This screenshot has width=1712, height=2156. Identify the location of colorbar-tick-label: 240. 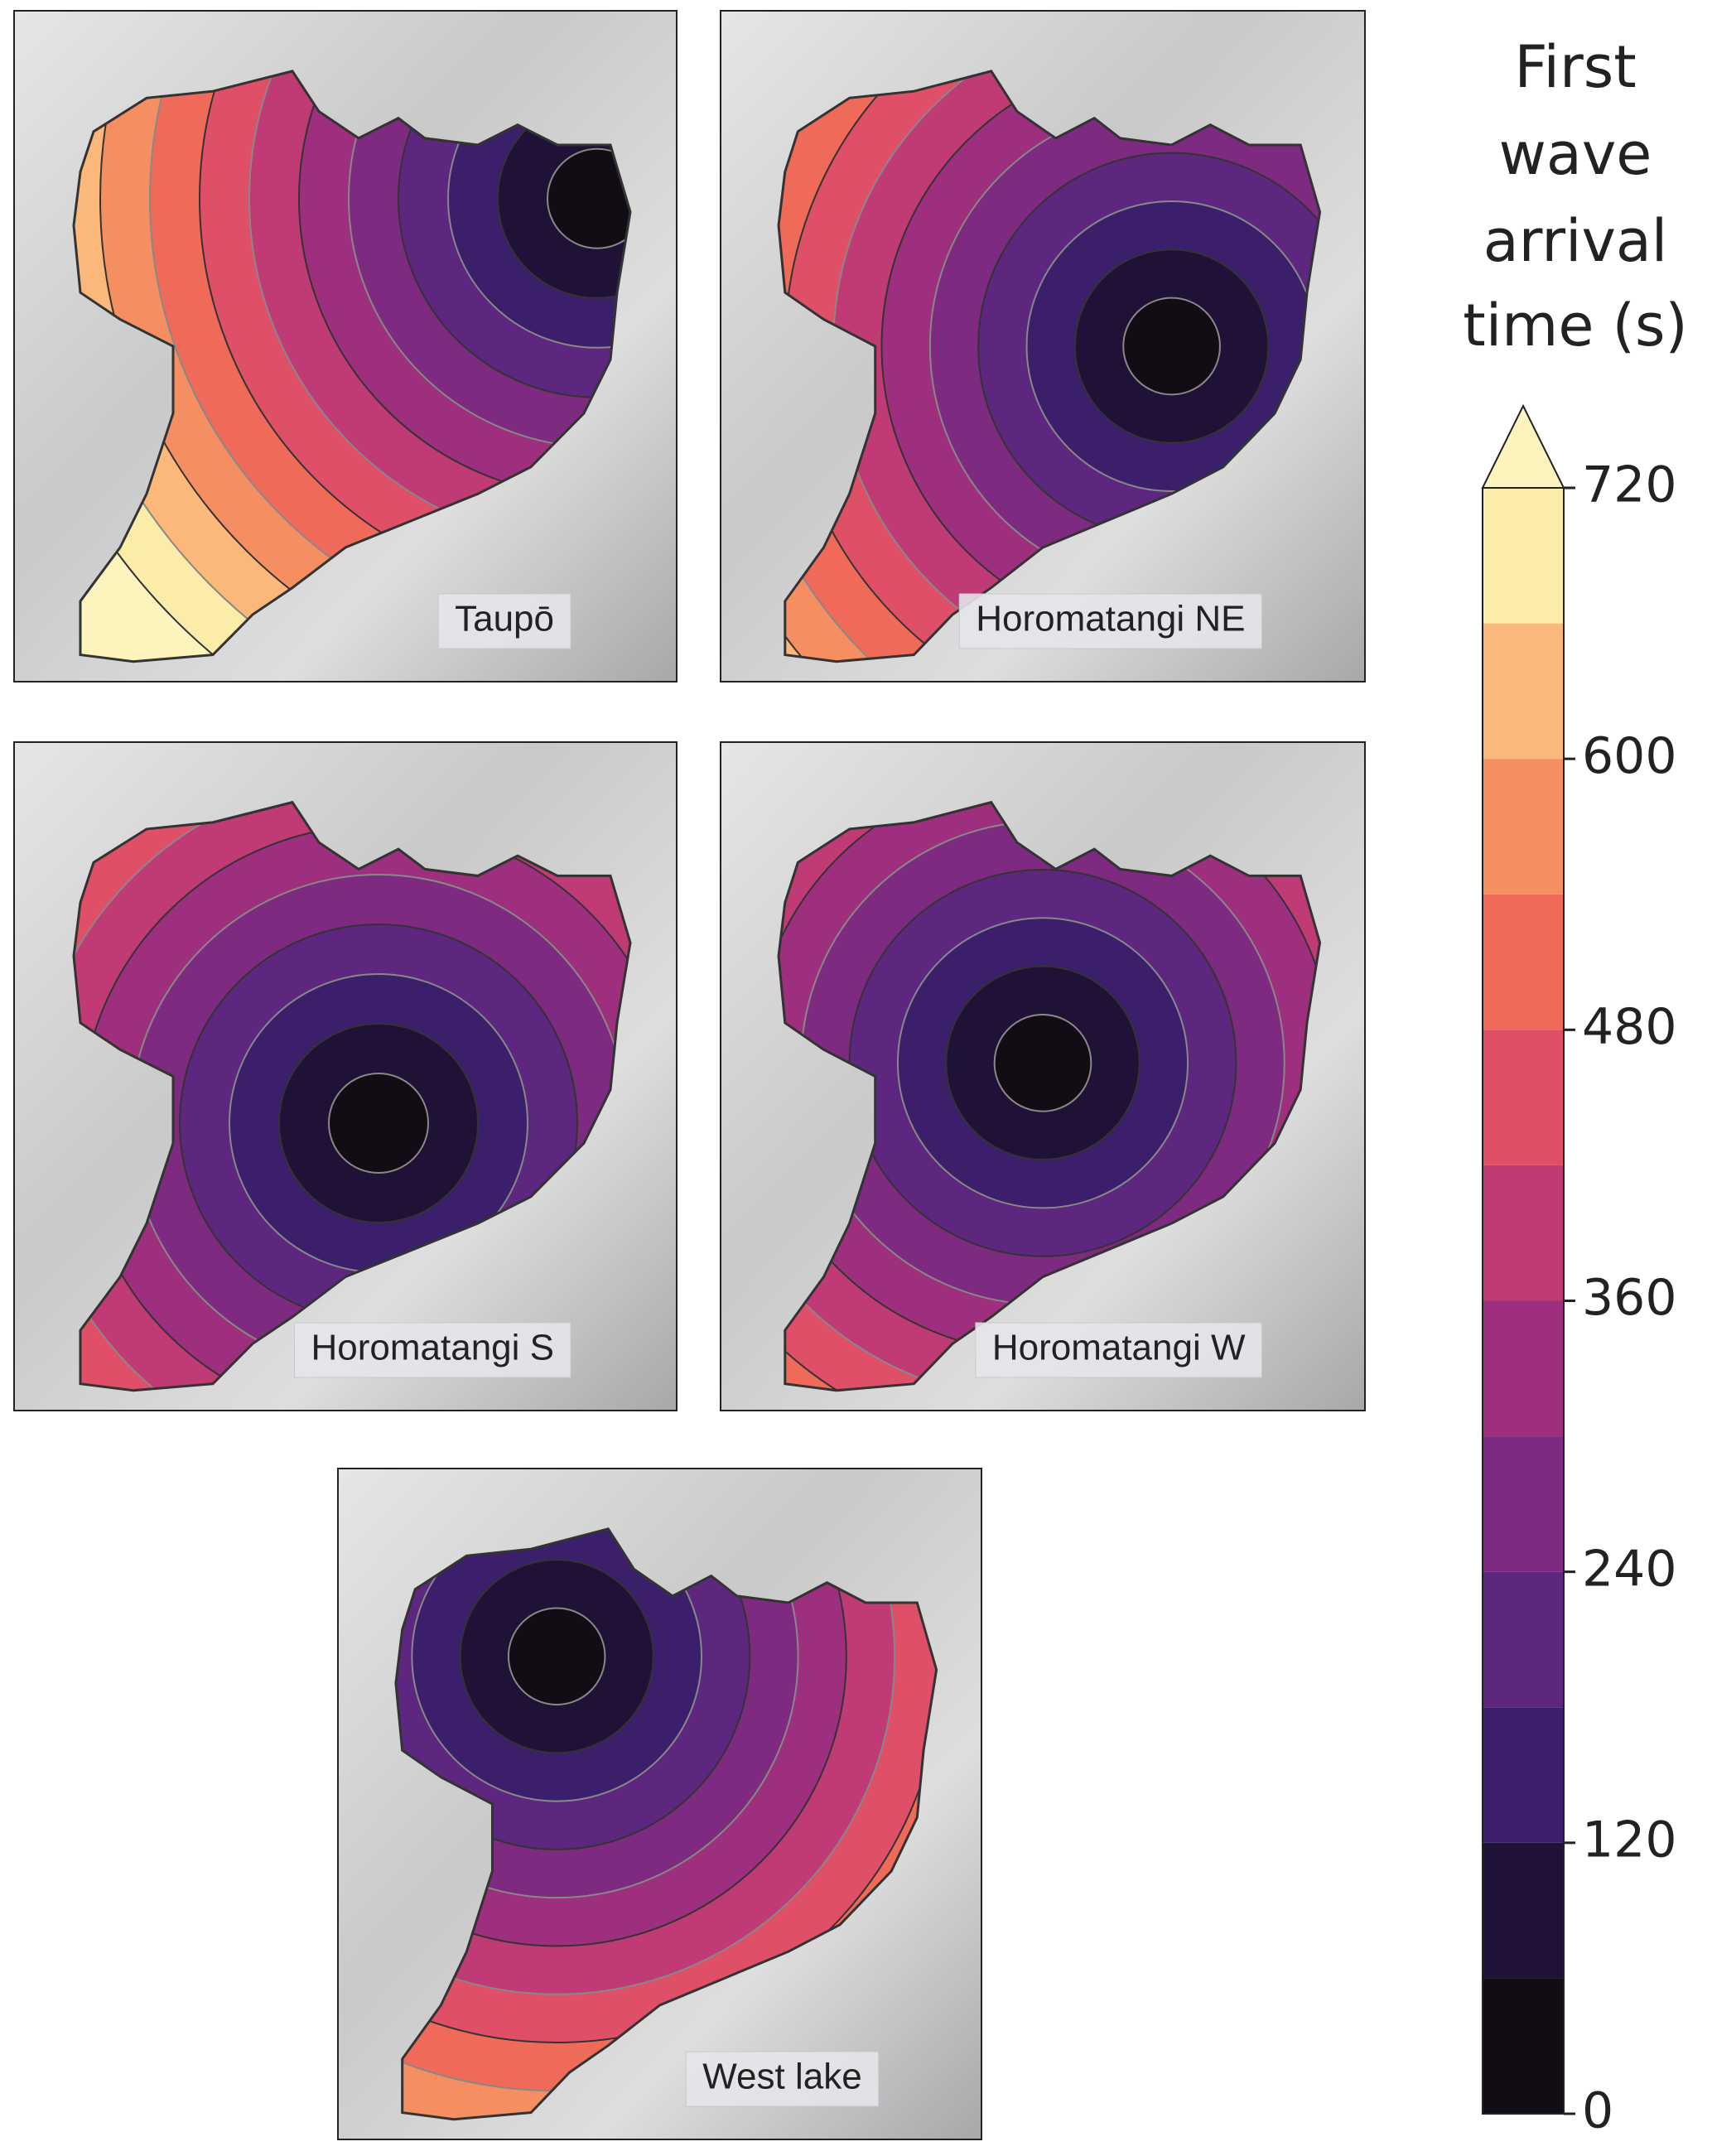
(1629, 1569).